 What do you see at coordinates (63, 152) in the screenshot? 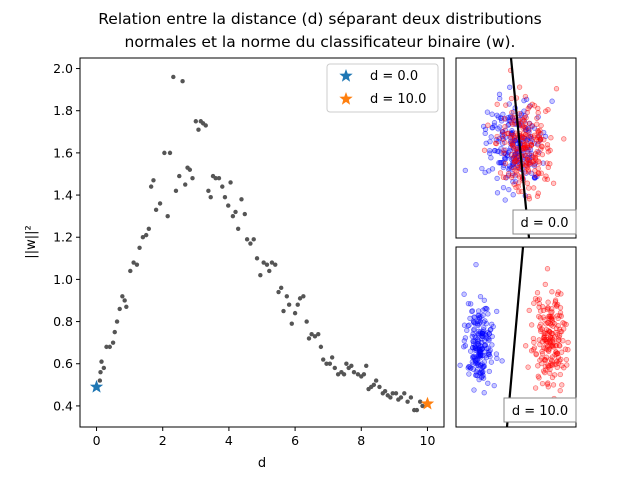
I see `y-tick-label: 1.6` at bounding box center [63, 152].